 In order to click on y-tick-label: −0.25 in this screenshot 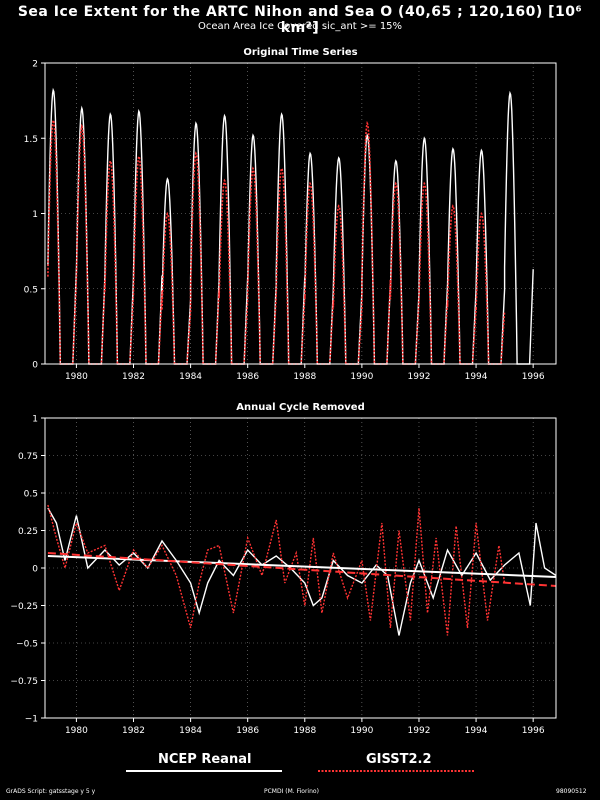, I will do `click(24, 607)`.